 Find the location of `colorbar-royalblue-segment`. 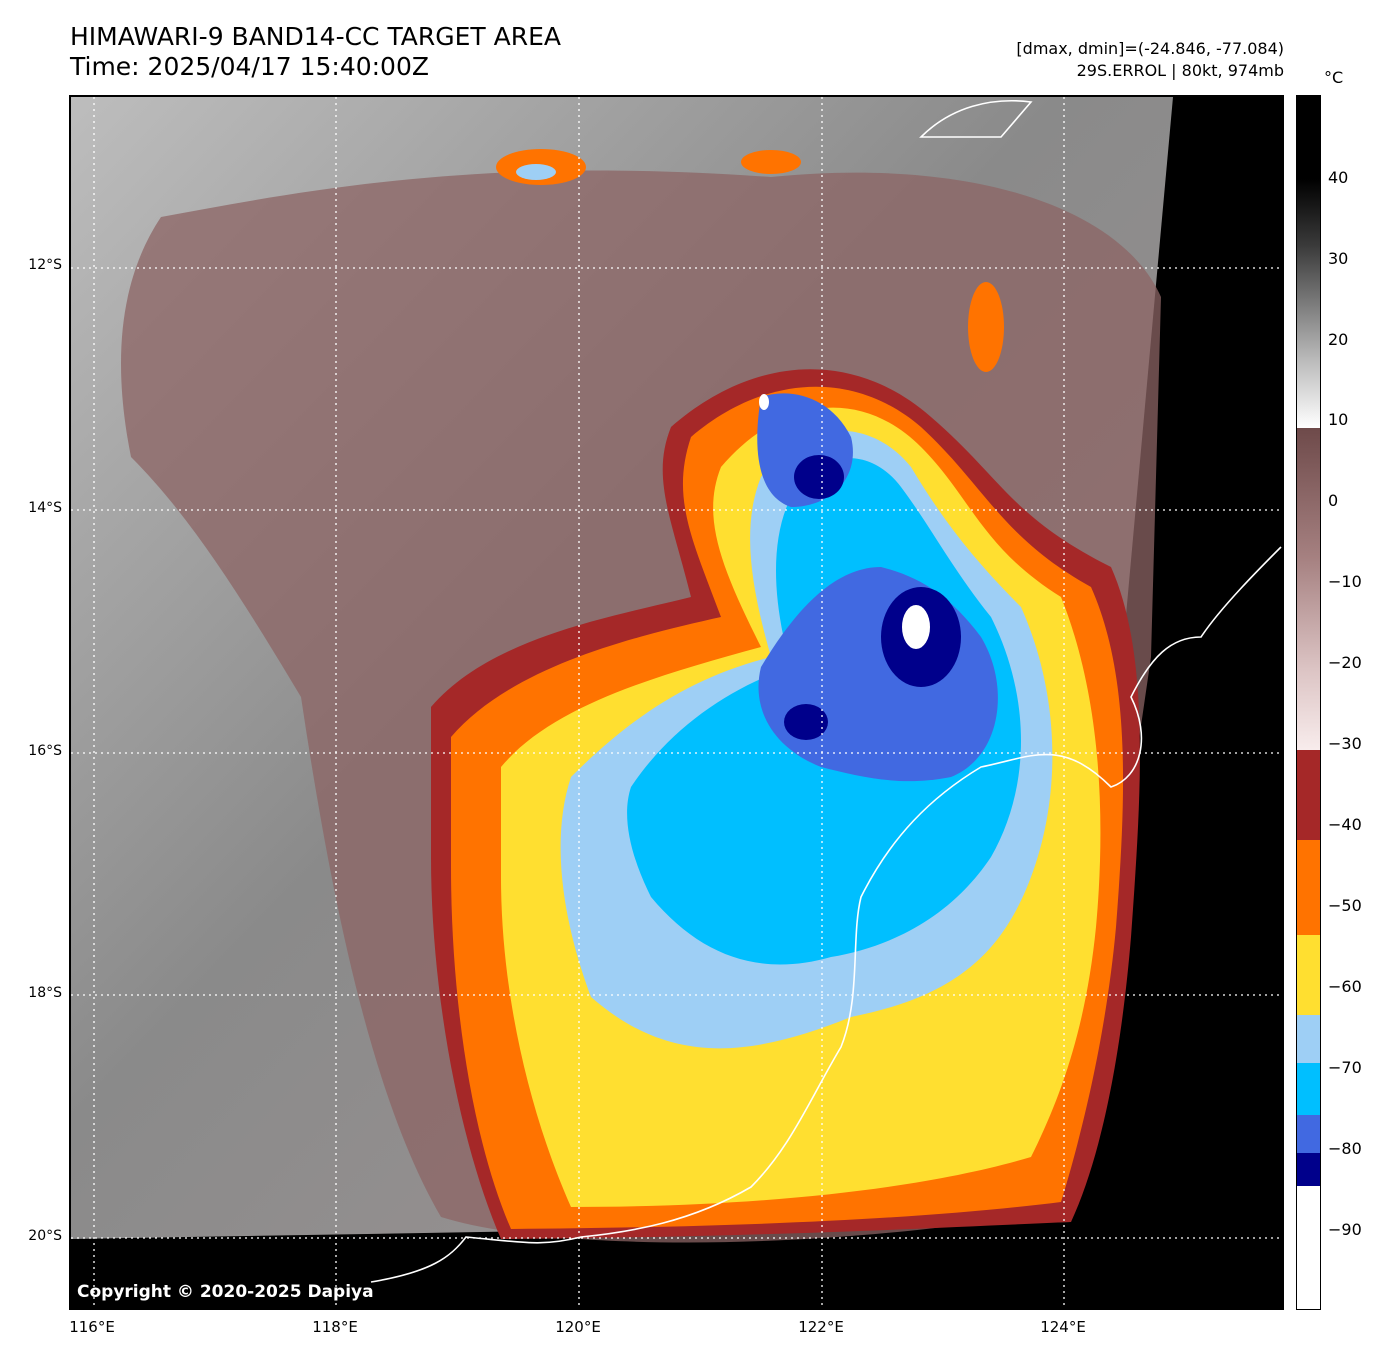

colorbar-royalblue-segment is located at coordinates (1308, 1134).